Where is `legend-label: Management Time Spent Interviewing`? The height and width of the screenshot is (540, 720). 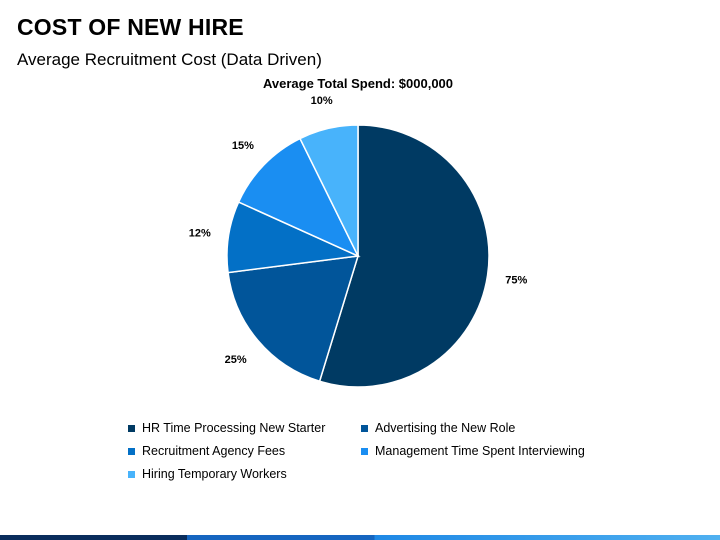
legend-label: Management Time Spent Interviewing is located at coordinates (480, 451).